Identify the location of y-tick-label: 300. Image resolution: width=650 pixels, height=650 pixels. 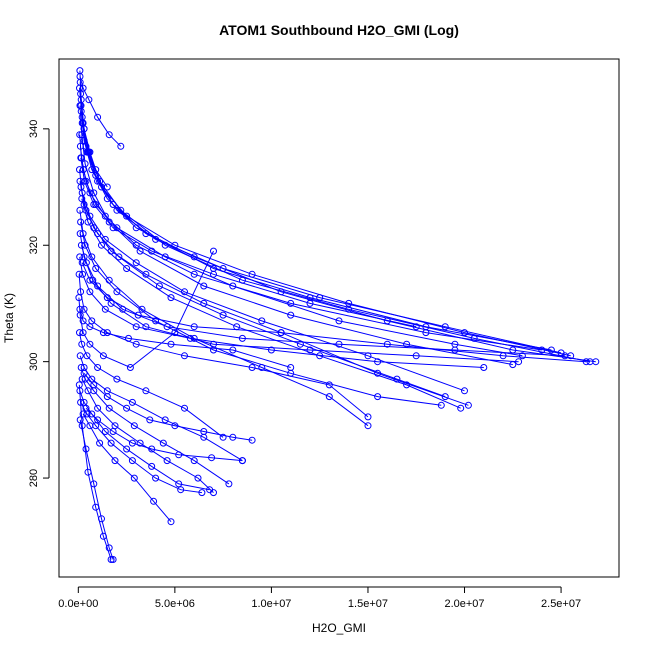
(34, 361).